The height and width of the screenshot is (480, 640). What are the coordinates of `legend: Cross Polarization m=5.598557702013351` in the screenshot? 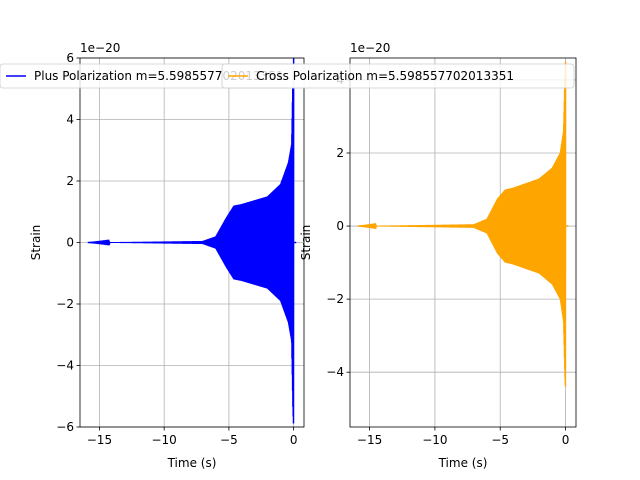 It's located at (398, 76).